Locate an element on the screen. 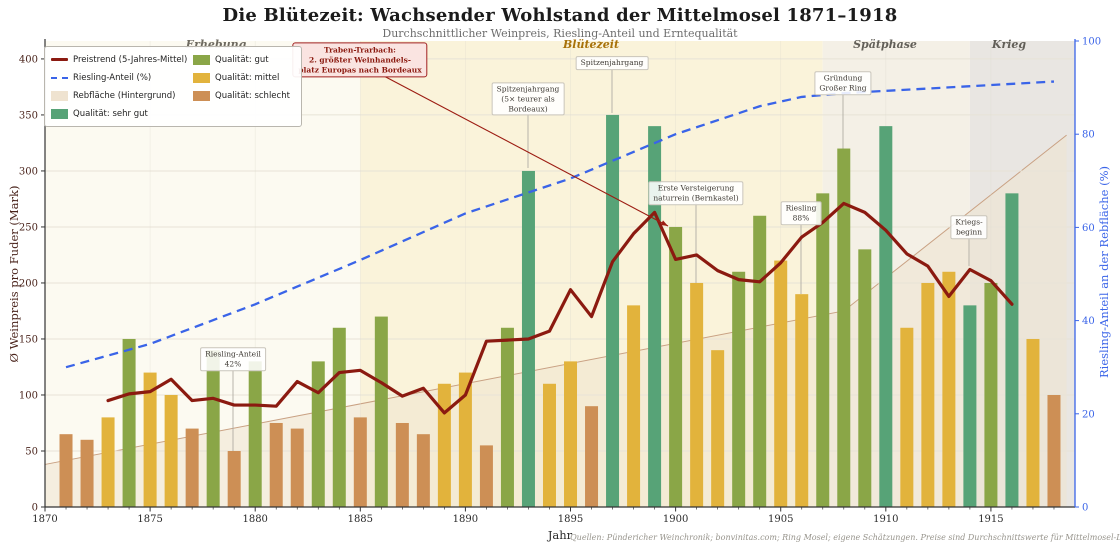 Image resolution: width=1120 pixels, height=551 pixels. bar-1905 is located at coordinates (781, 383).